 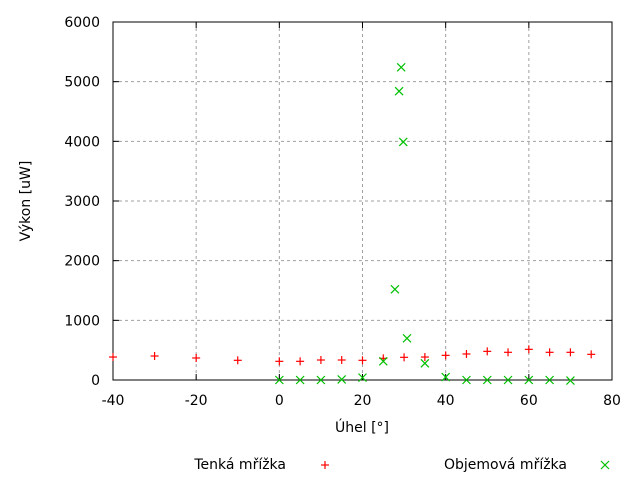 What do you see at coordinates (82, 83) in the screenshot?
I see `y-tick-label: 5000` at bounding box center [82, 83].